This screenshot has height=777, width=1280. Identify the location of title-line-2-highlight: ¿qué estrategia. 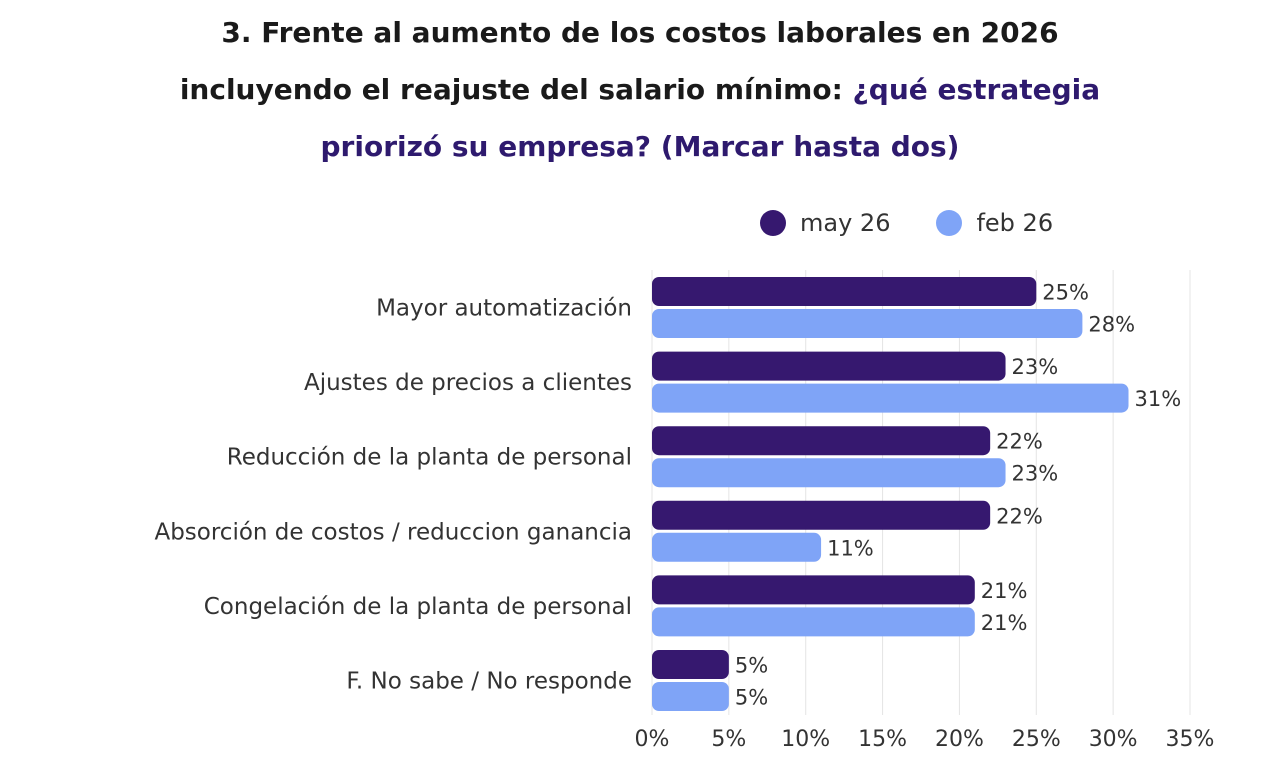
(976, 89).